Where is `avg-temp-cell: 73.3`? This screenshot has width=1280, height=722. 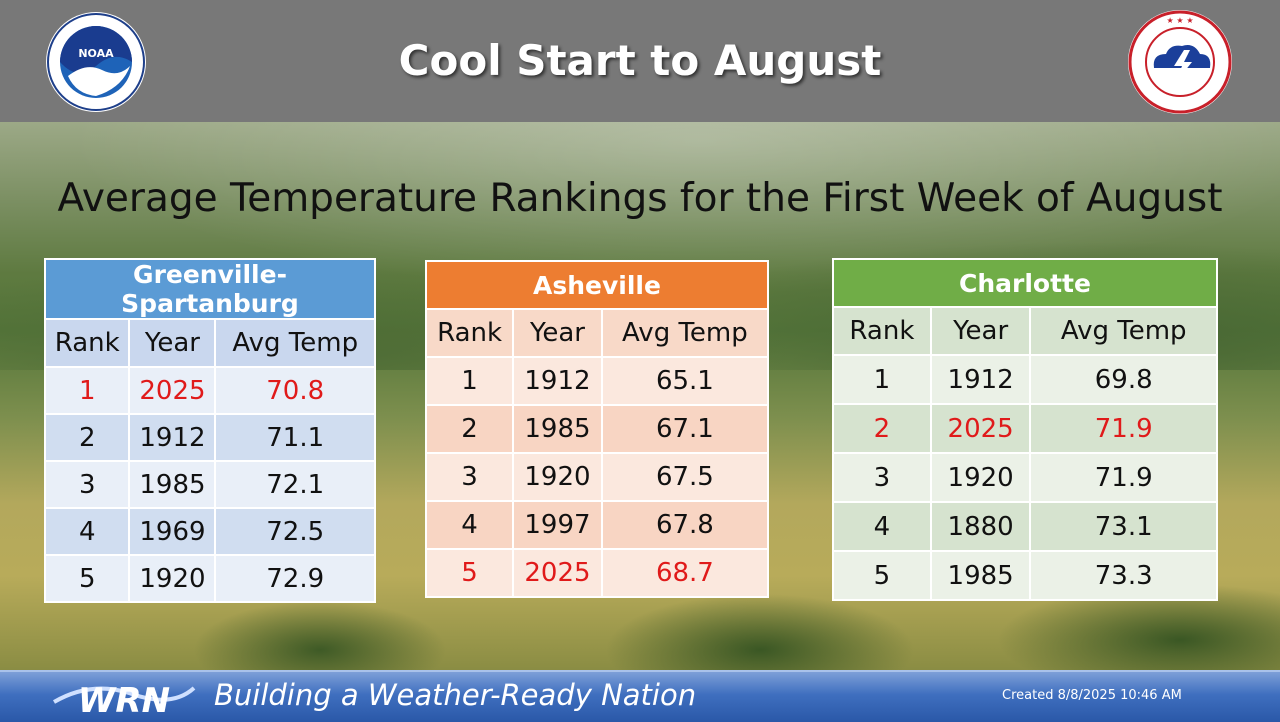
avg-temp-cell: 73.3 is located at coordinates (1123, 575).